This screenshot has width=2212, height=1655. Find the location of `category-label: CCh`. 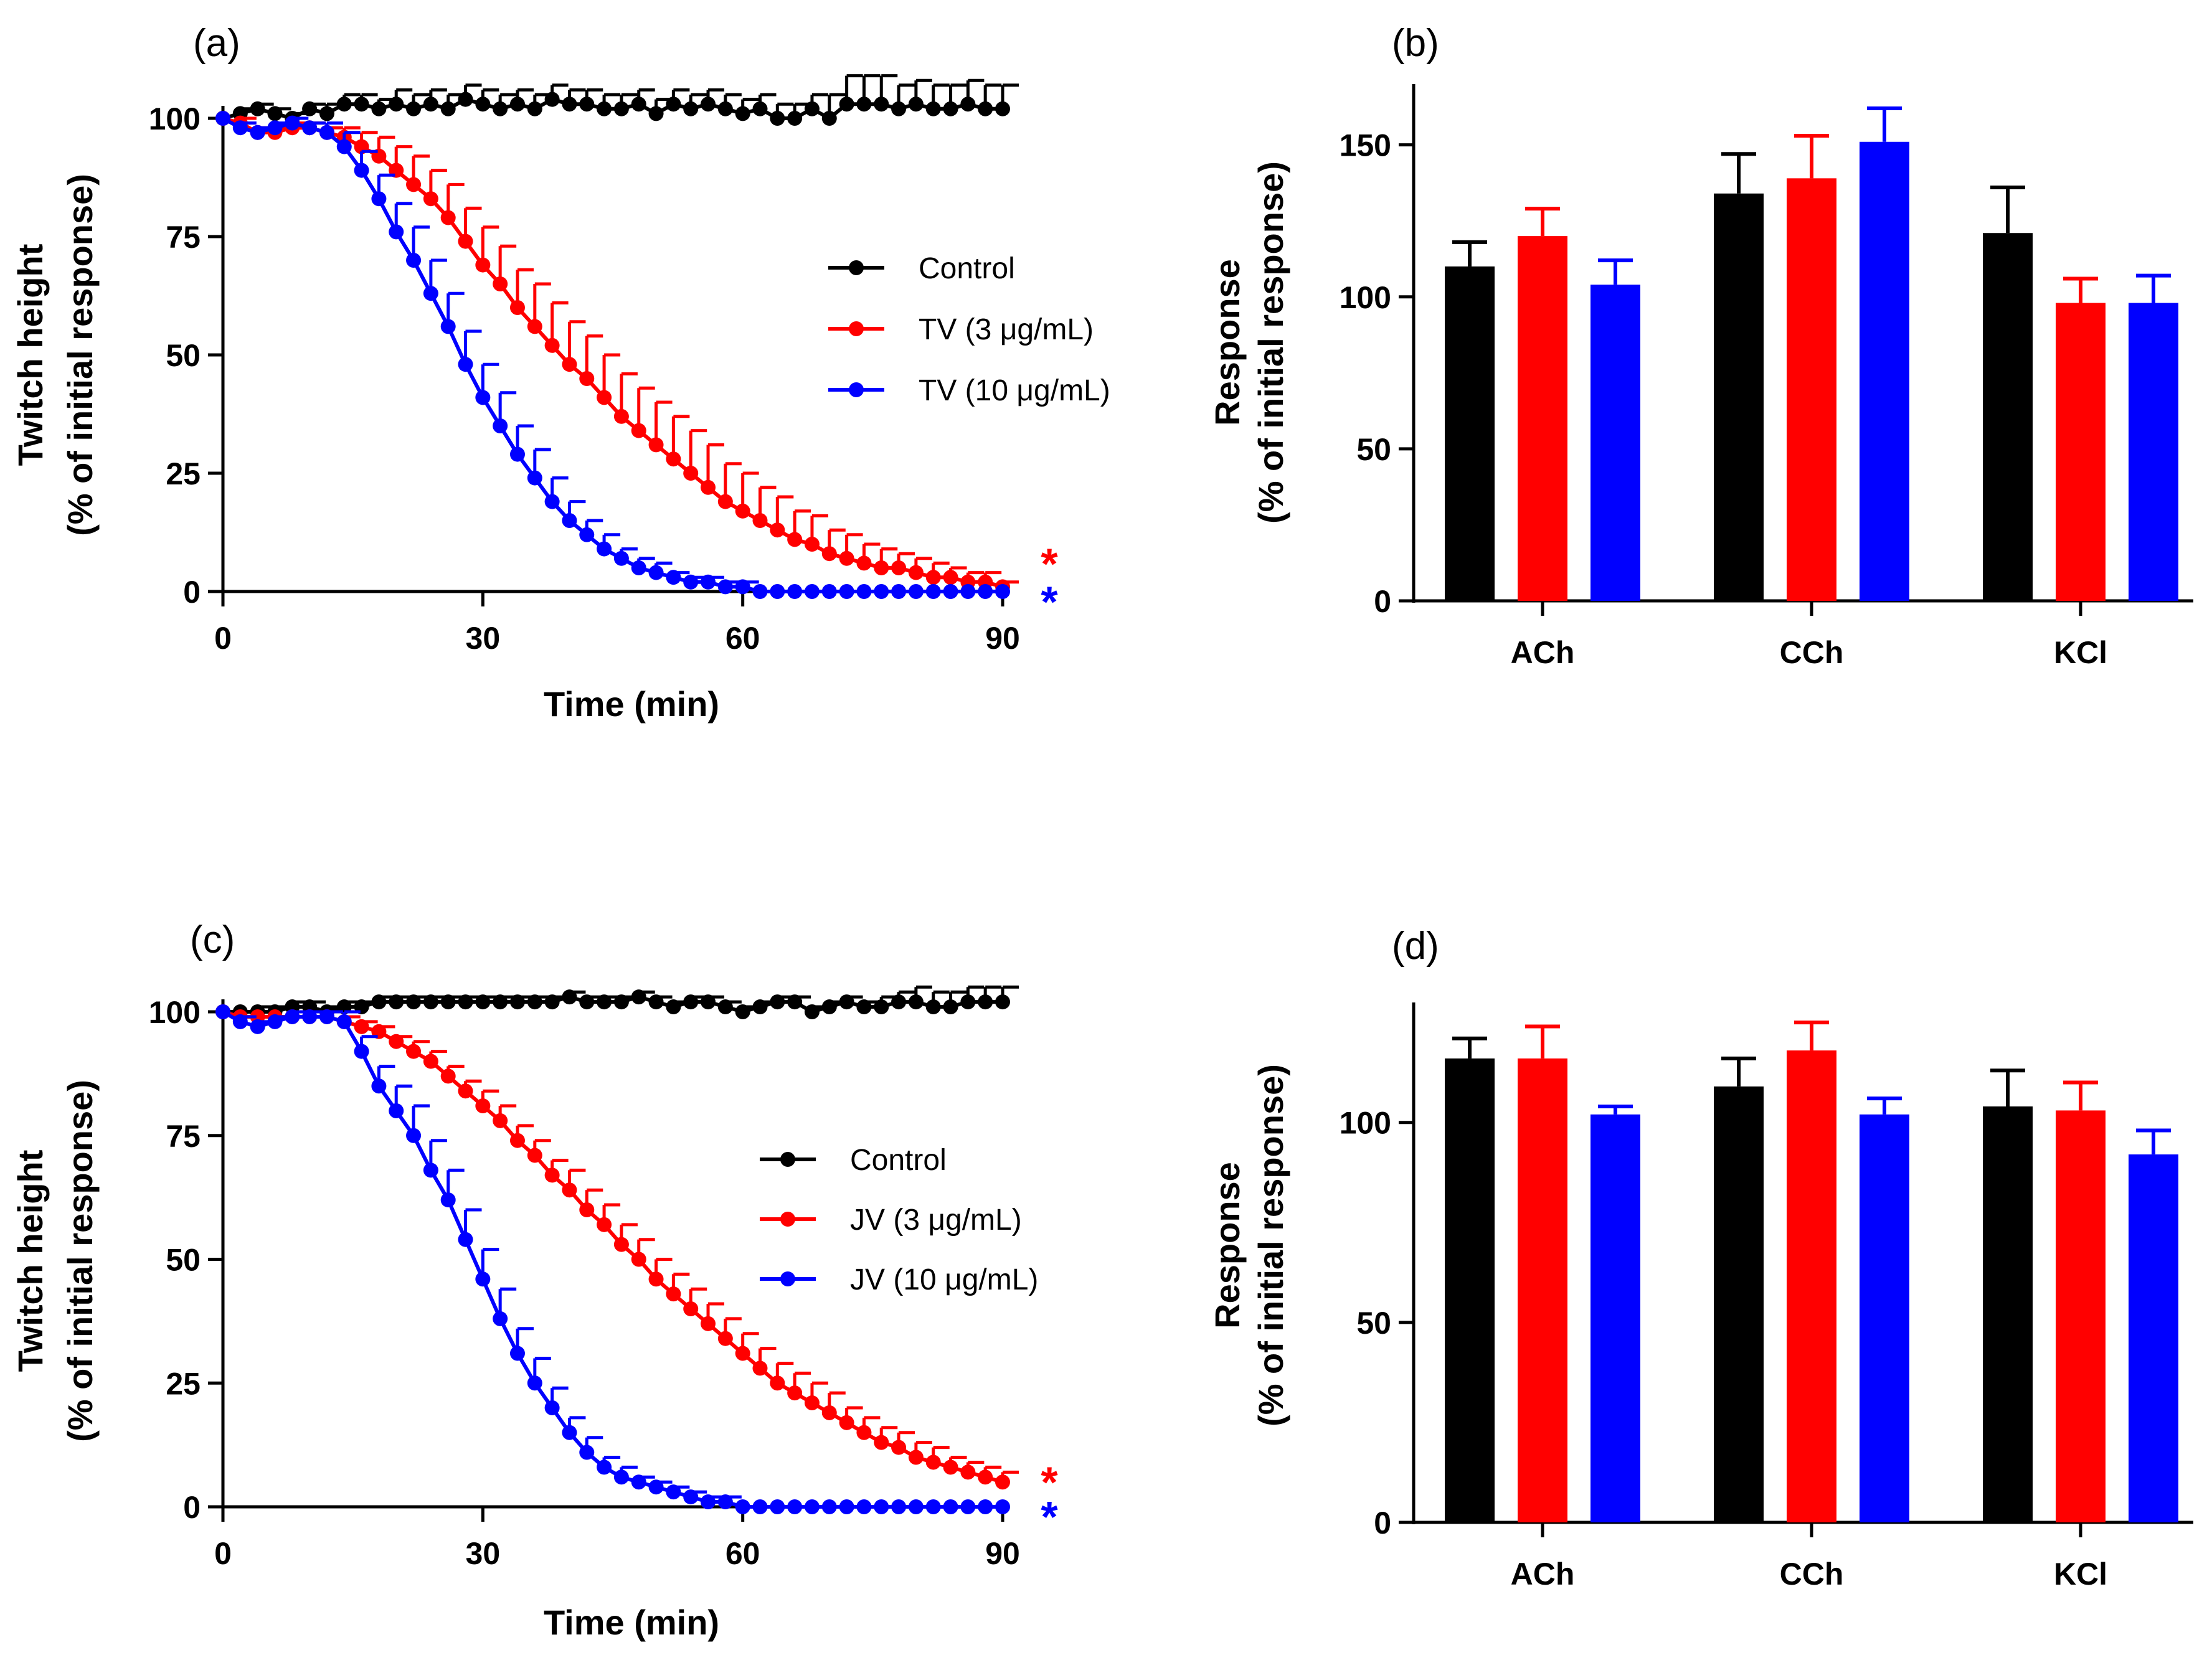

category-label: CCh is located at coordinates (1812, 1574).